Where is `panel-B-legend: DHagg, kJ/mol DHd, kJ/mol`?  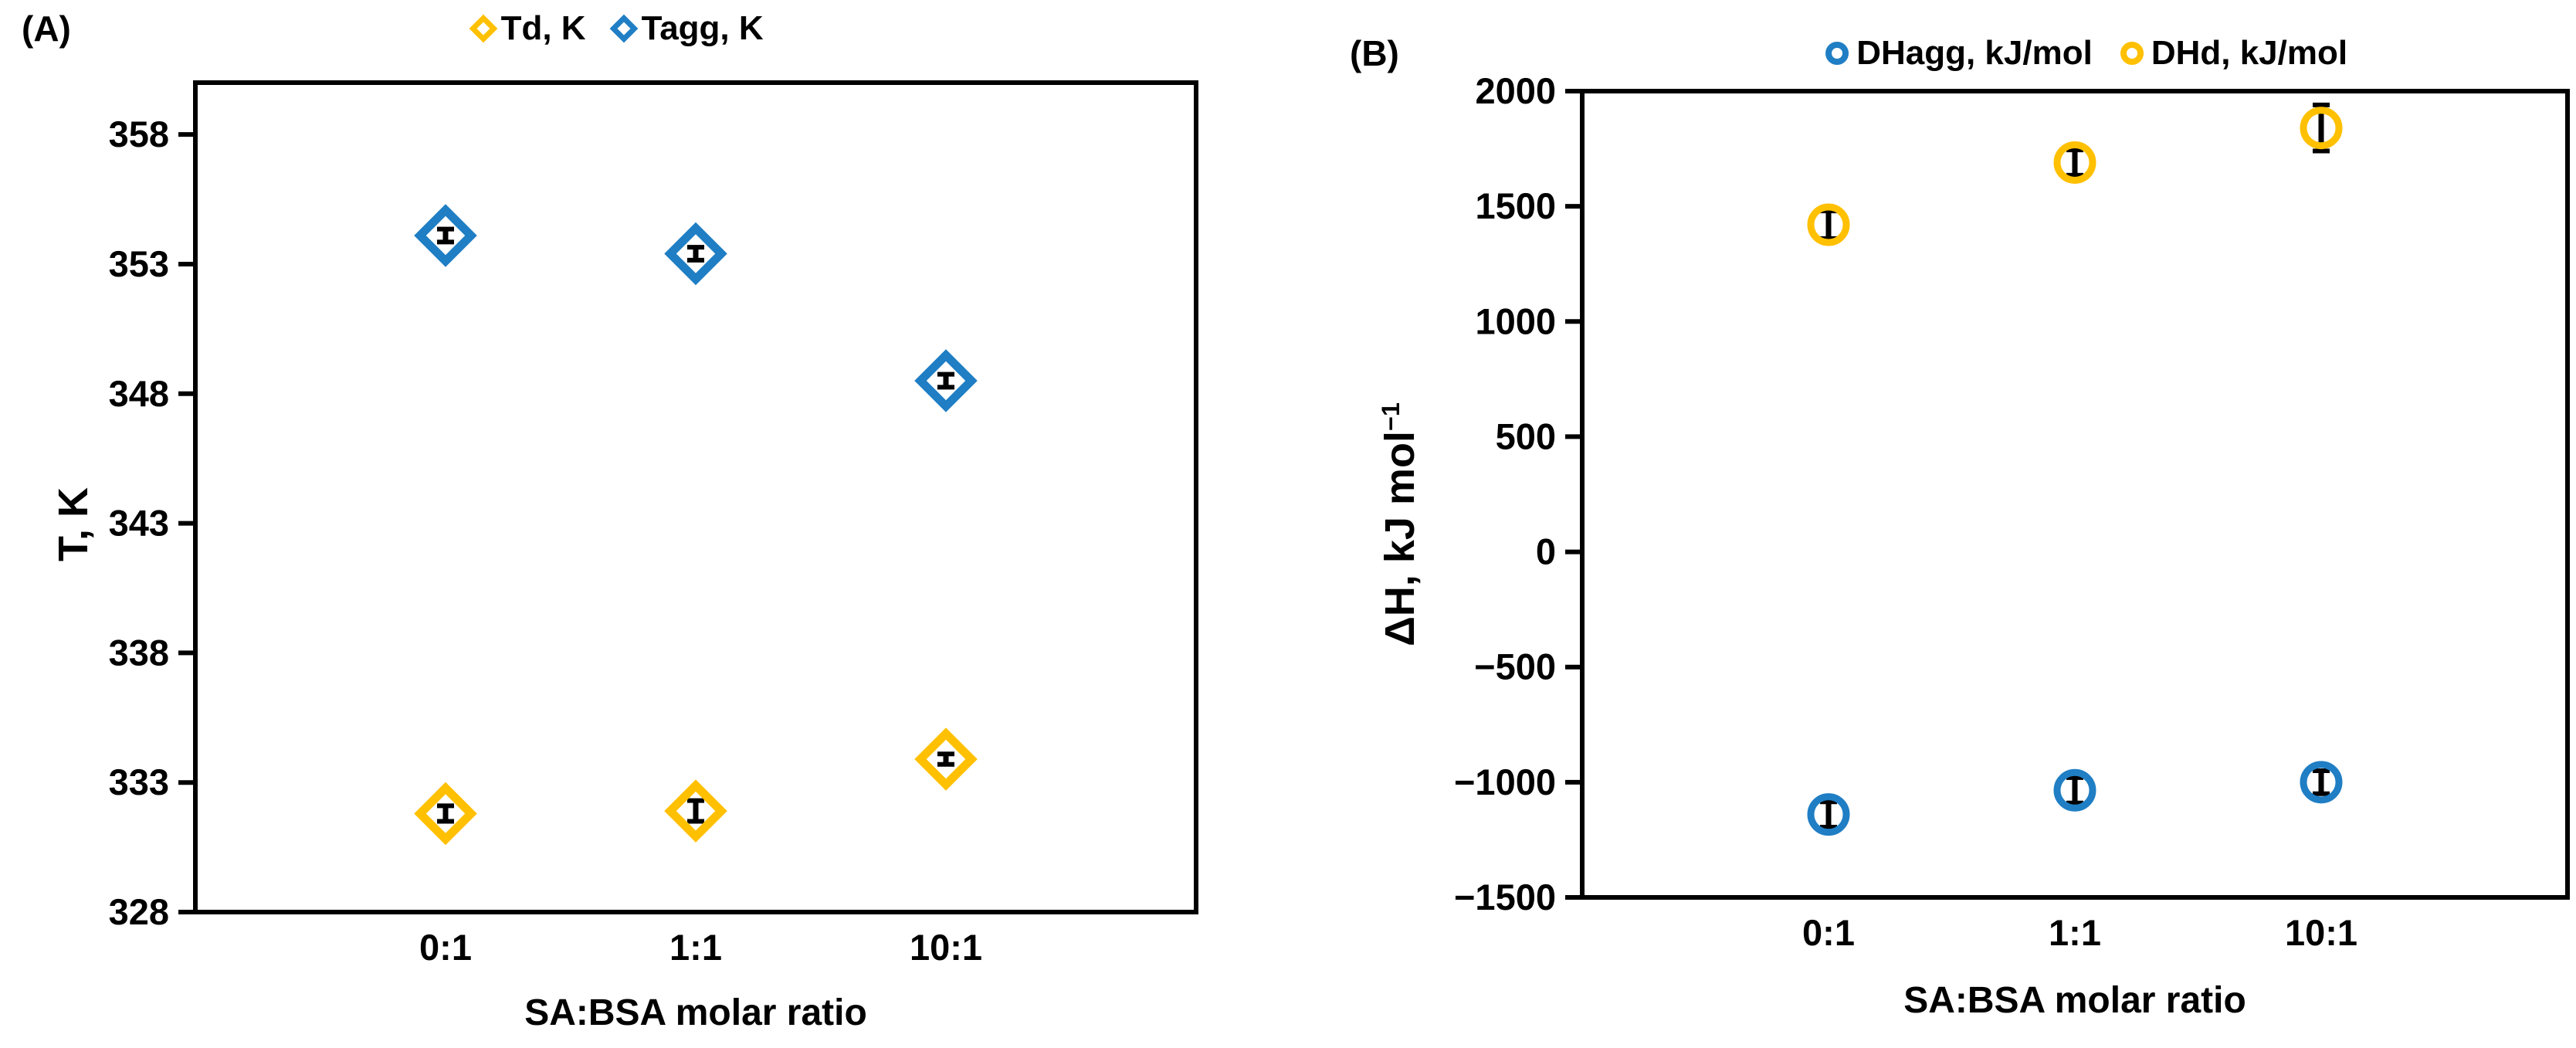 panel-B-legend: DHagg, kJ/mol DHd, kJ/mol is located at coordinates (2086, 54).